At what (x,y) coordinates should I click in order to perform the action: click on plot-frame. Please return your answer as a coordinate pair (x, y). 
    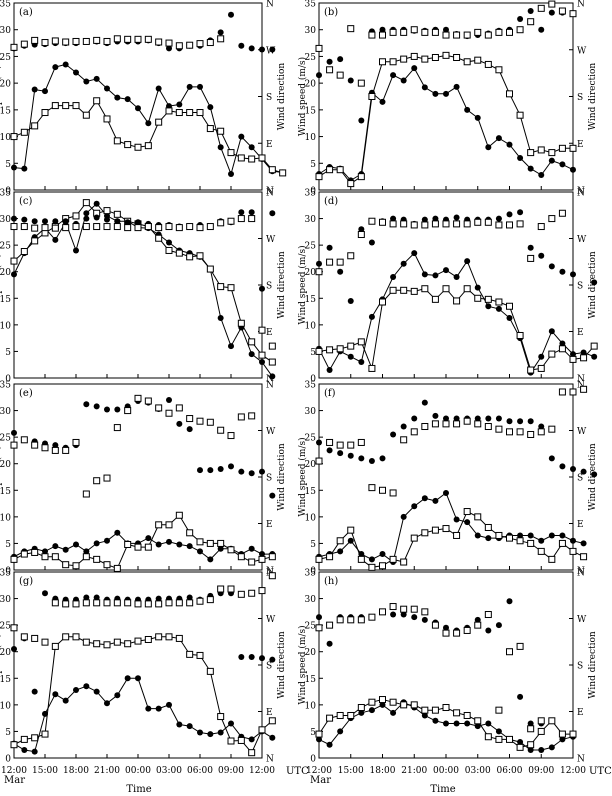
    Looking at the image, I should click on (446, 477).